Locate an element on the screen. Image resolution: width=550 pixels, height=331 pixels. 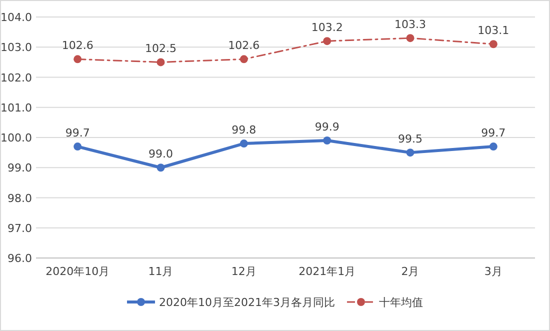
data-label: 99.8 is located at coordinates (244, 130).